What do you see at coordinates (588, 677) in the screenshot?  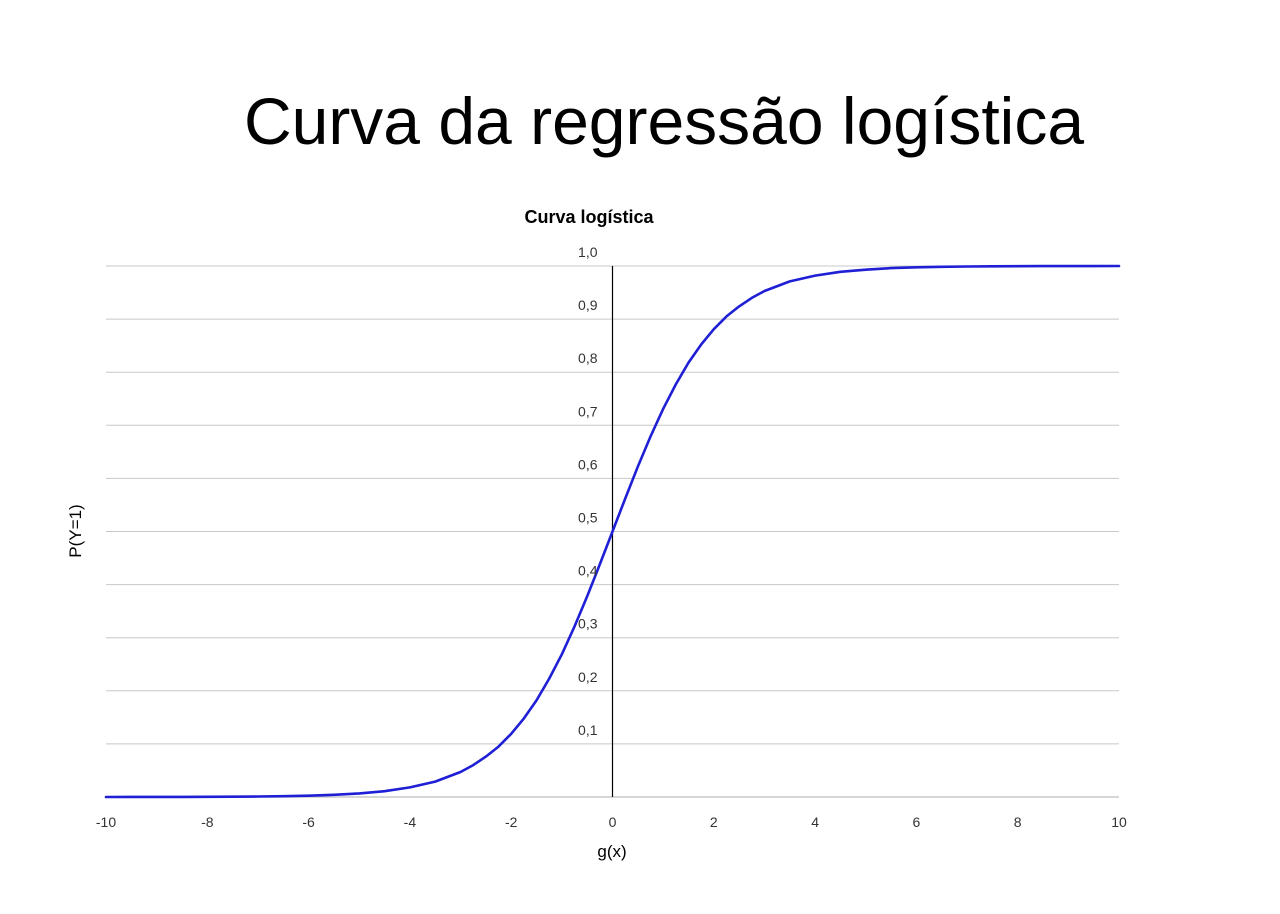 I see `y-tick-label: 0,2` at bounding box center [588, 677].